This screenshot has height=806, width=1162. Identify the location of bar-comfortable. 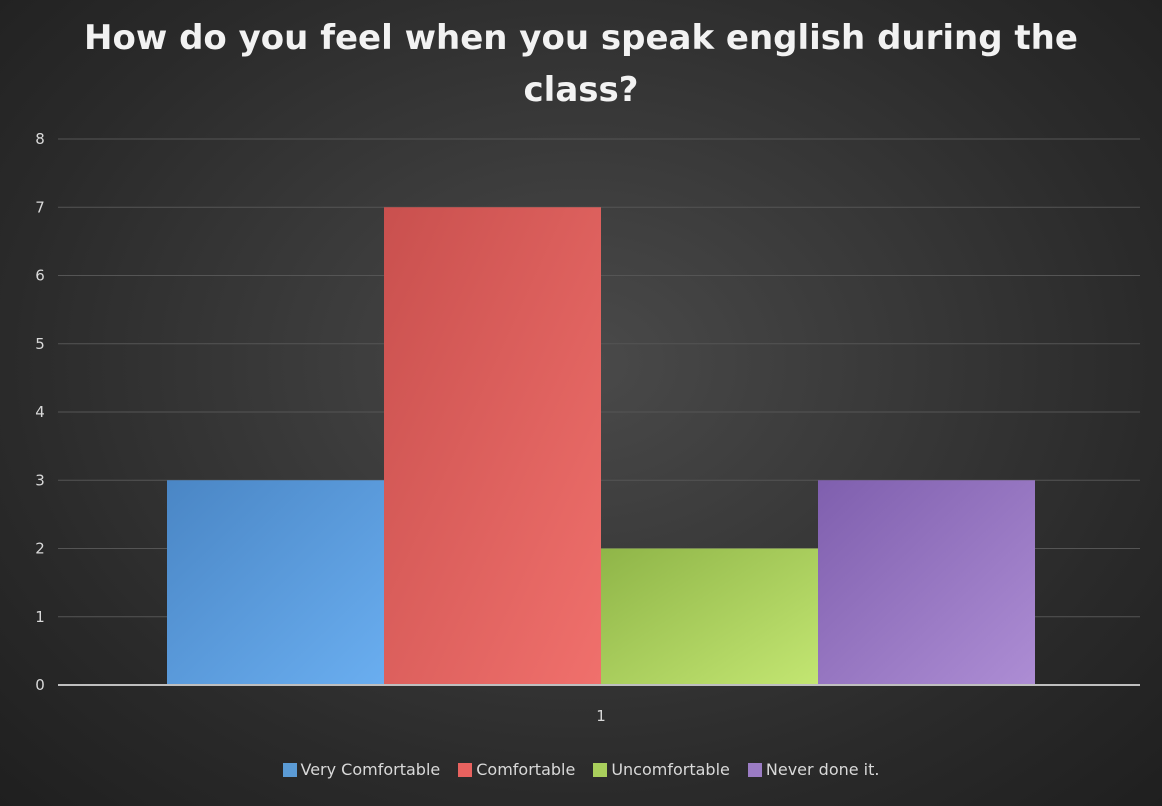
(492, 446).